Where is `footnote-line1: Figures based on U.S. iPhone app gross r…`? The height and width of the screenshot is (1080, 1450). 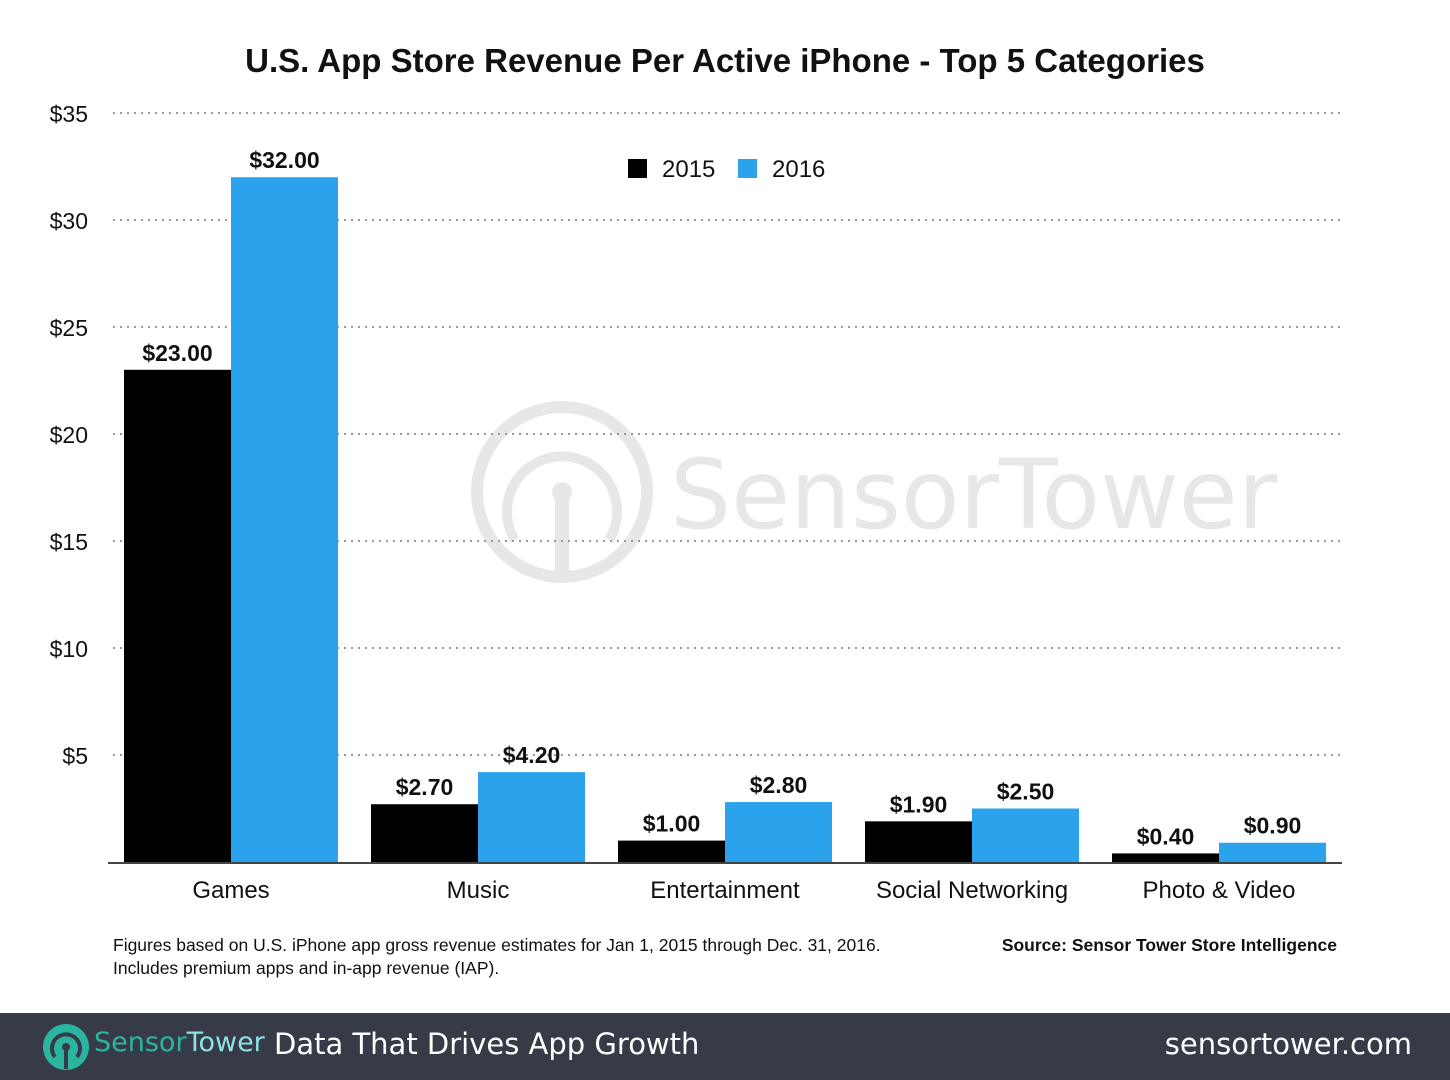
footnote-line1: Figures based on U.S. iPhone app gross r… is located at coordinates (497, 945).